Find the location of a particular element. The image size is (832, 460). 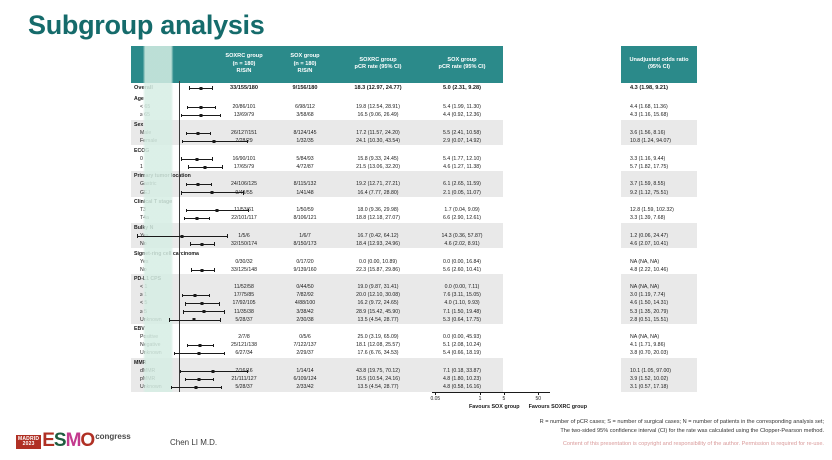

table-row: Bulky N is located at coordinates (414, 227).